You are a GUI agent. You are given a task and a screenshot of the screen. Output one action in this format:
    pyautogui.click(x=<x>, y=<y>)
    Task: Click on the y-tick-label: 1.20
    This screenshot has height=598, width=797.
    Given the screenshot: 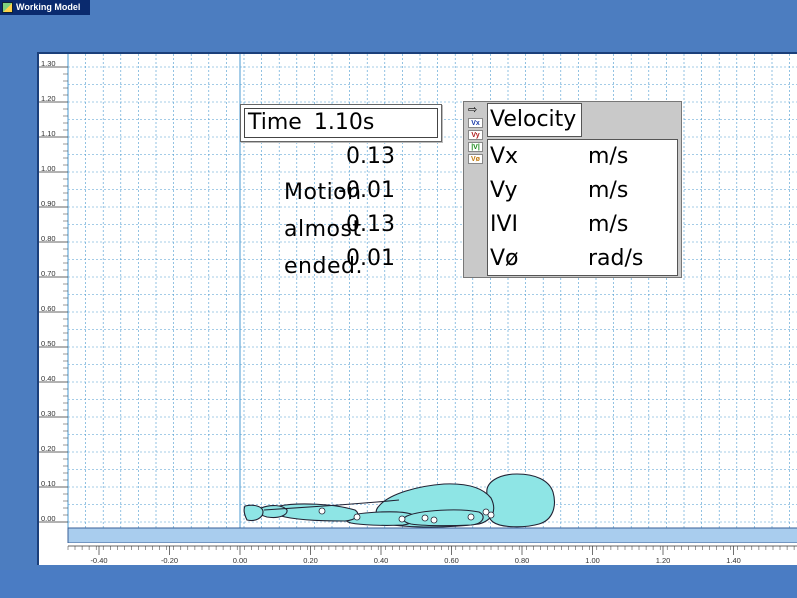 What is the action you would take?
    pyautogui.click(x=48, y=98)
    